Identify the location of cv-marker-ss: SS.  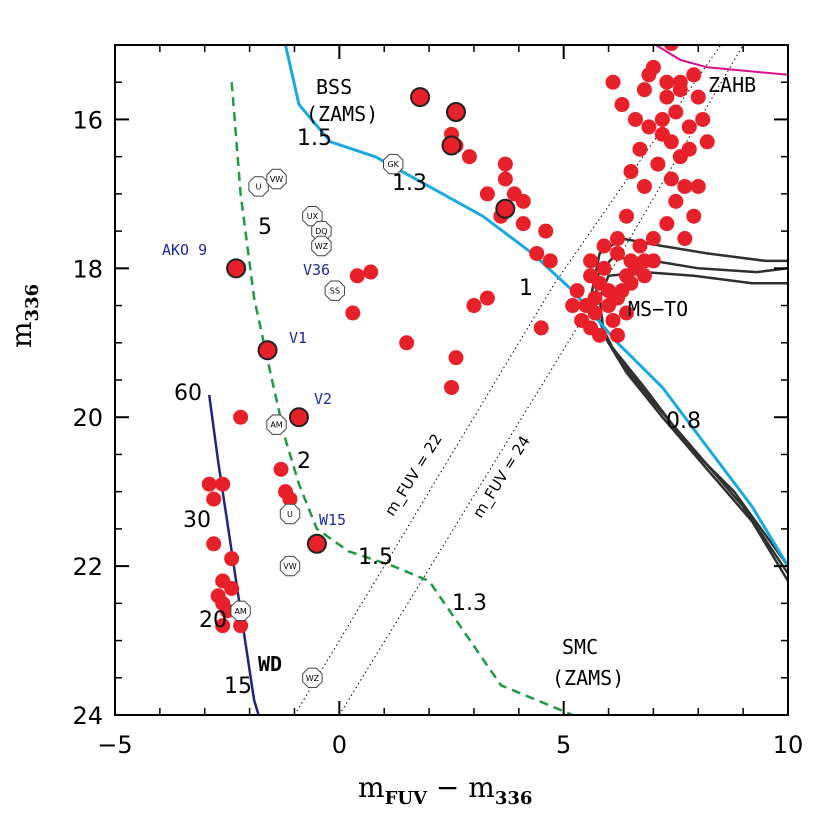
(334, 290).